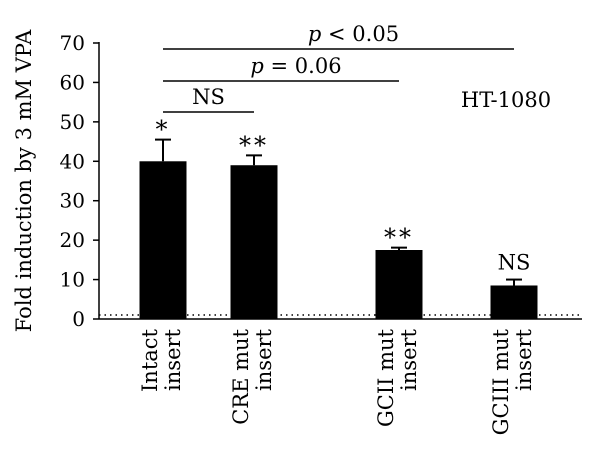  What do you see at coordinates (72, 240) in the screenshot?
I see `y-tick-label: 20` at bounding box center [72, 240].